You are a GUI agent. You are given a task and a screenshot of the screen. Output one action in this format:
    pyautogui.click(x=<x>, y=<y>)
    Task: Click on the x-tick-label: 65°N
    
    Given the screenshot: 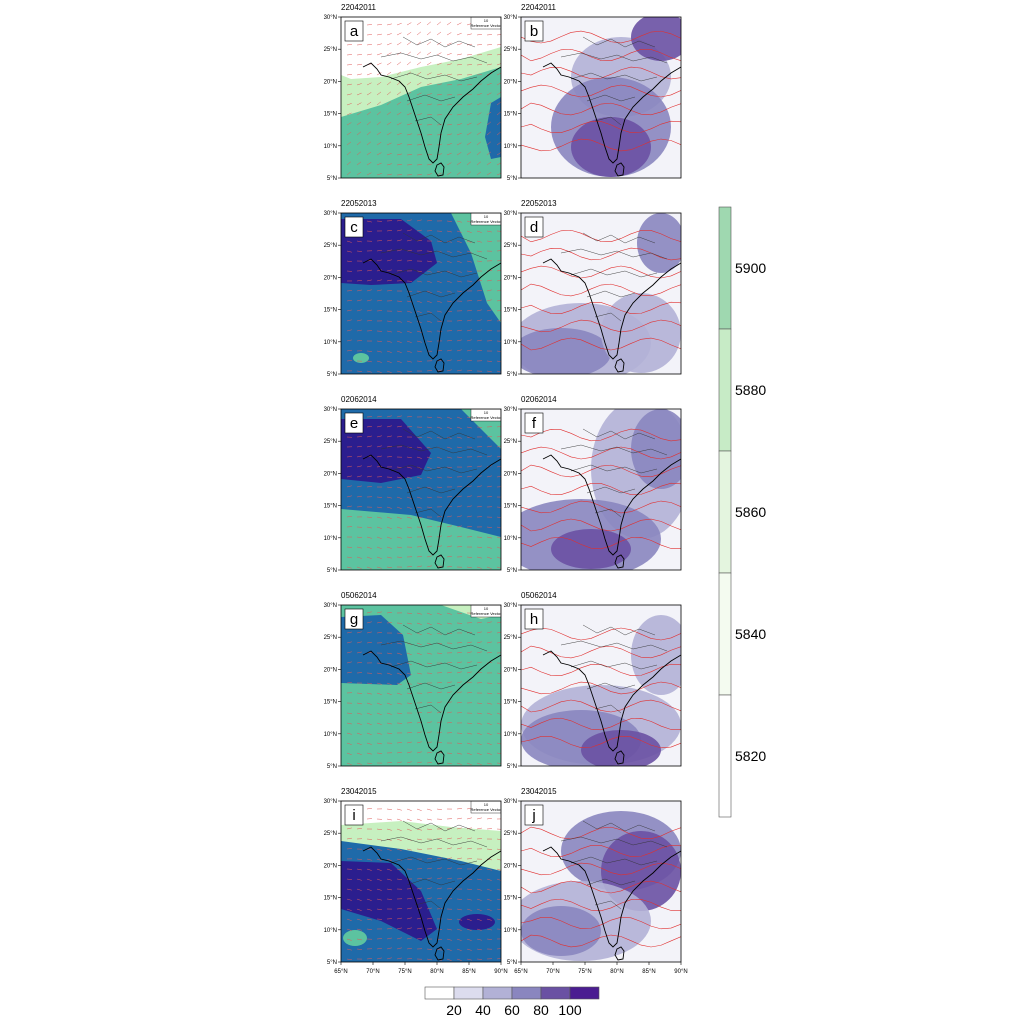 What is the action you would take?
    pyautogui.click(x=340, y=972)
    